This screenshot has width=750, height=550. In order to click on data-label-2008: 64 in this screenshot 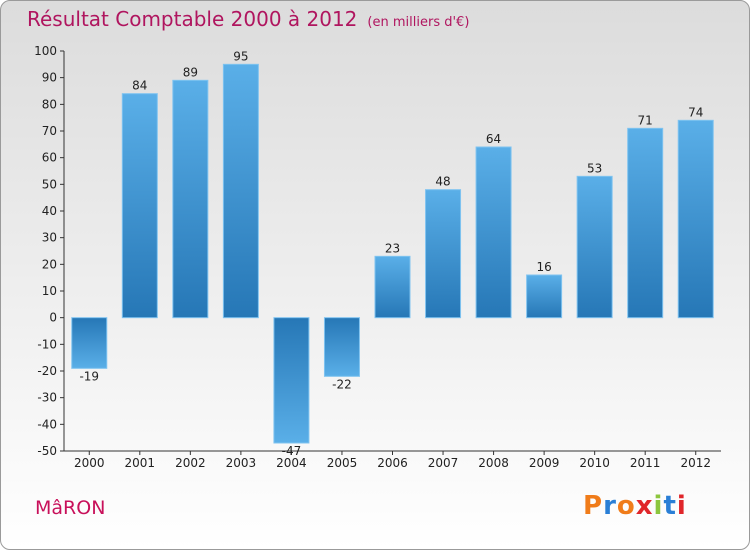, I will do `click(493, 139)`.